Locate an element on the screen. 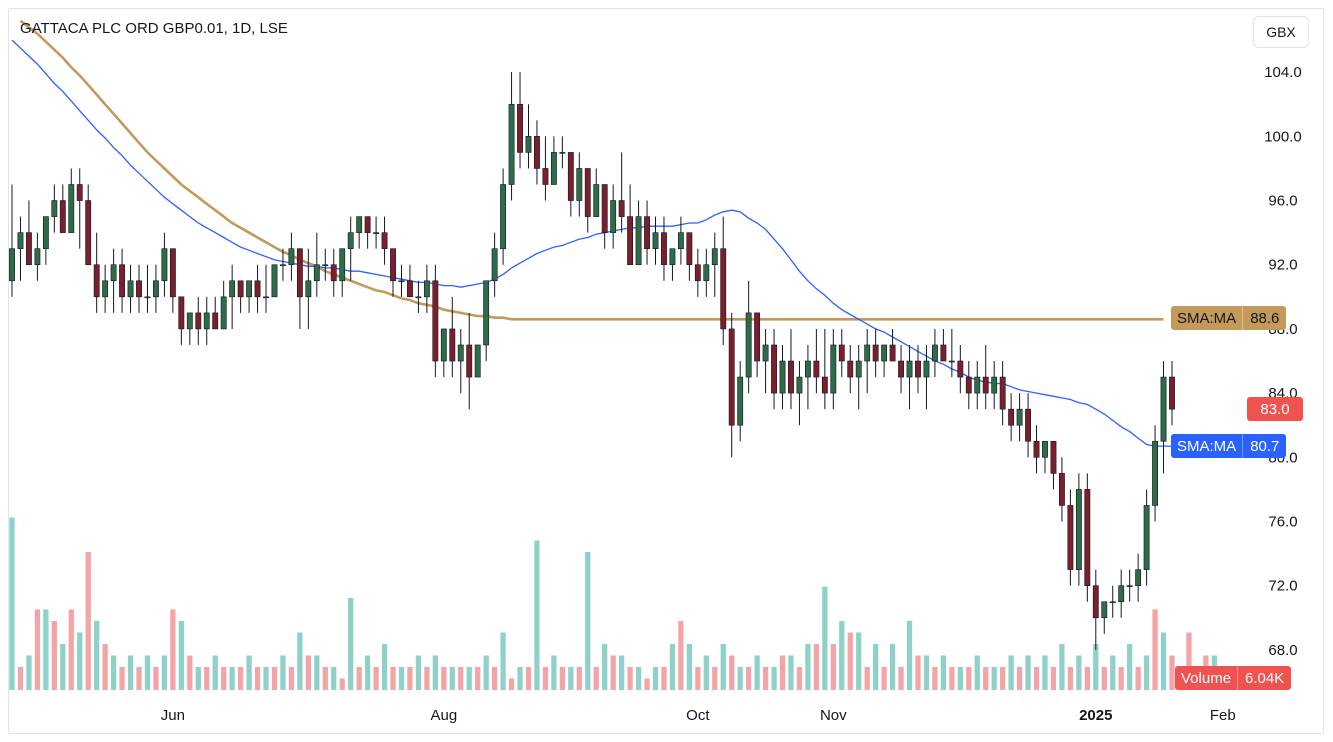 The height and width of the screenshot is (742, 1333). volume-value: 6.04K is located at coordinates (1264, 678).